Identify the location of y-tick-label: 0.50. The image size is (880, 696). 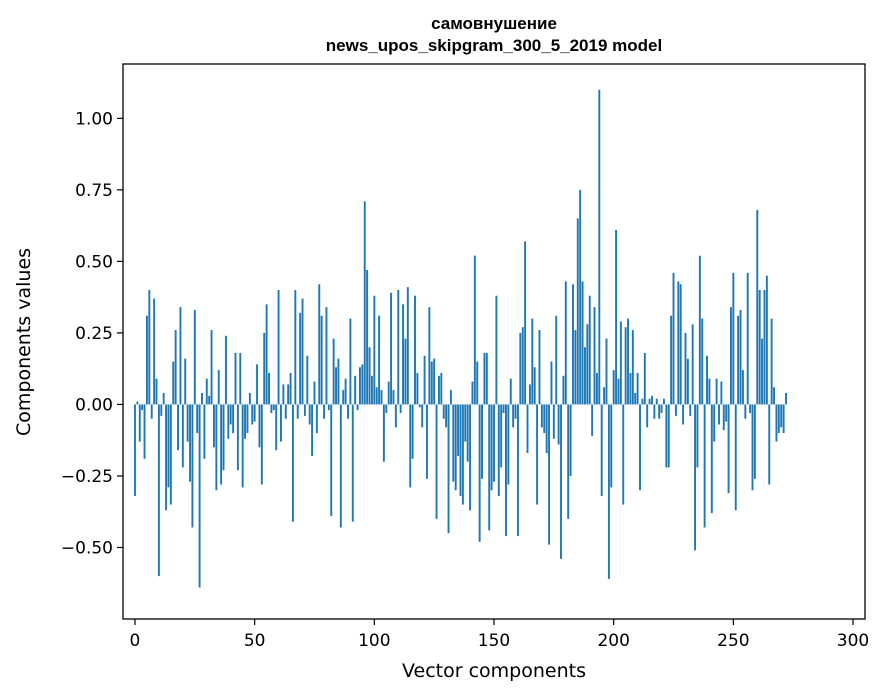
(94, 262).